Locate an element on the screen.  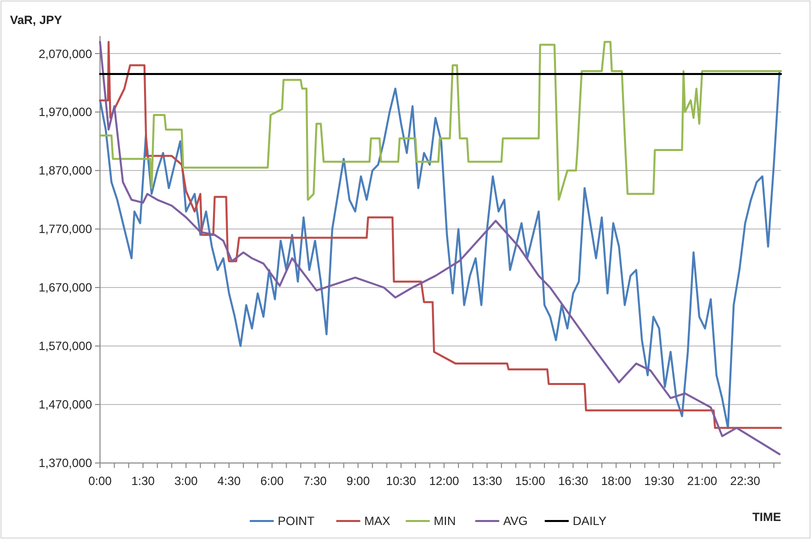
x-tick-label: 15:00 is located at coordinates (530, 481).